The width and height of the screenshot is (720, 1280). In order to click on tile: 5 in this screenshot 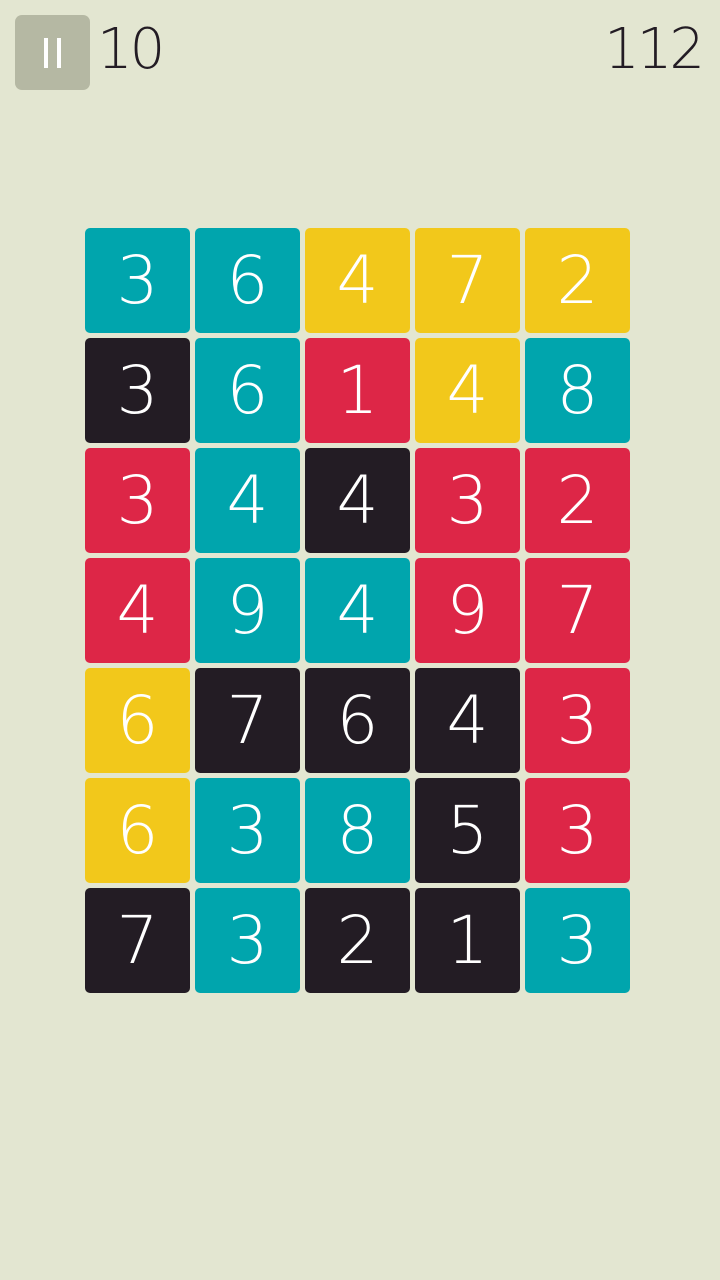, I will do `click(467, 830)`.